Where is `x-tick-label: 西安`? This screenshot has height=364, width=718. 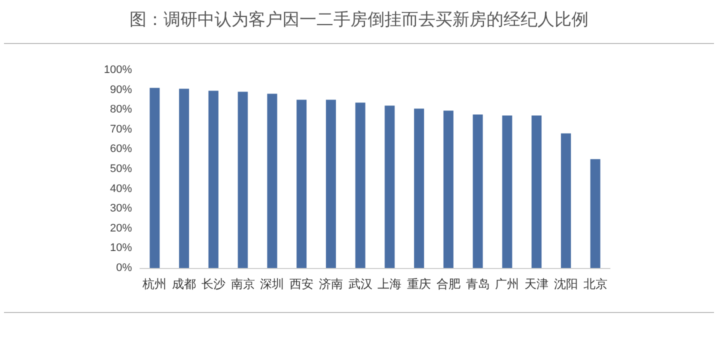 x-tick-label: 西安 is located at coordinates (302, 284).